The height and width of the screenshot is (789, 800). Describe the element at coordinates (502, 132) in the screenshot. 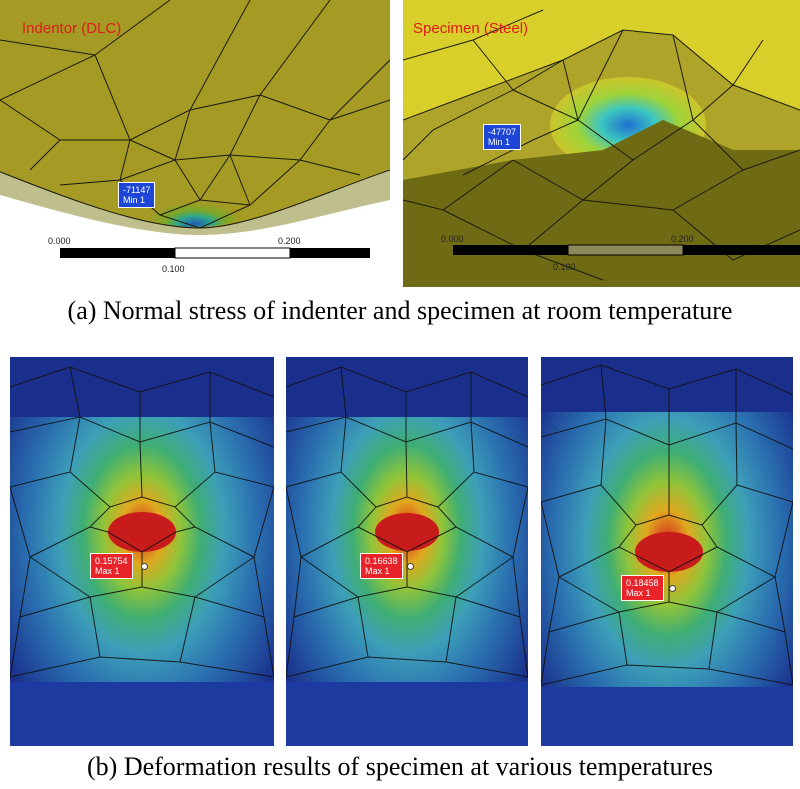

I see `specimen-probe-value: -47707` at that location.